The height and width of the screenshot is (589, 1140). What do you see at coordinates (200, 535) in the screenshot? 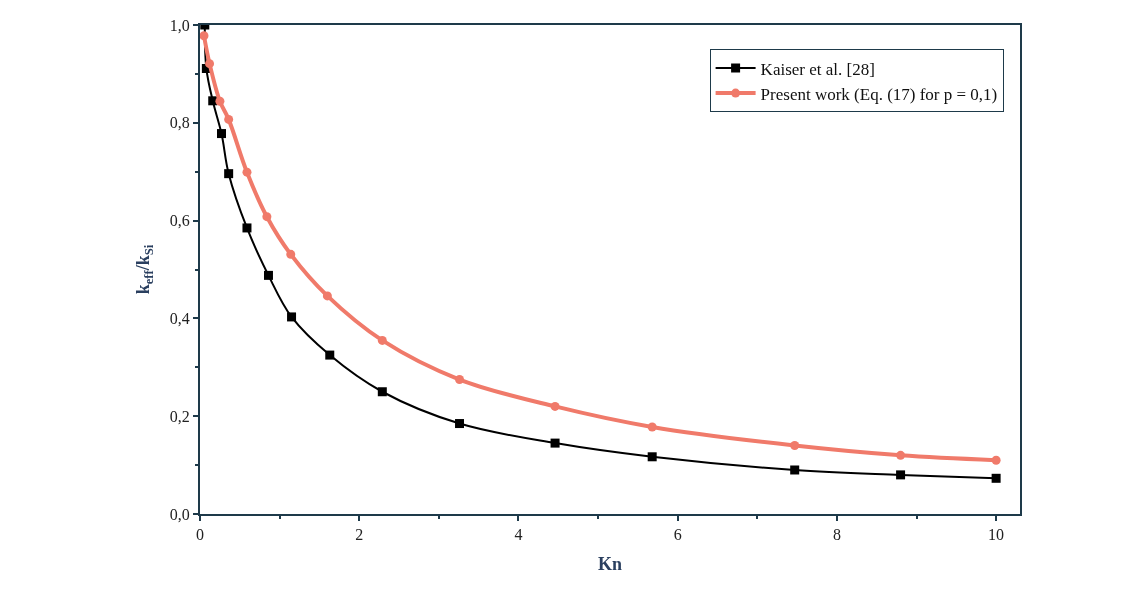
I see `x-tick-label: 0` at bounding box center [200, 535].